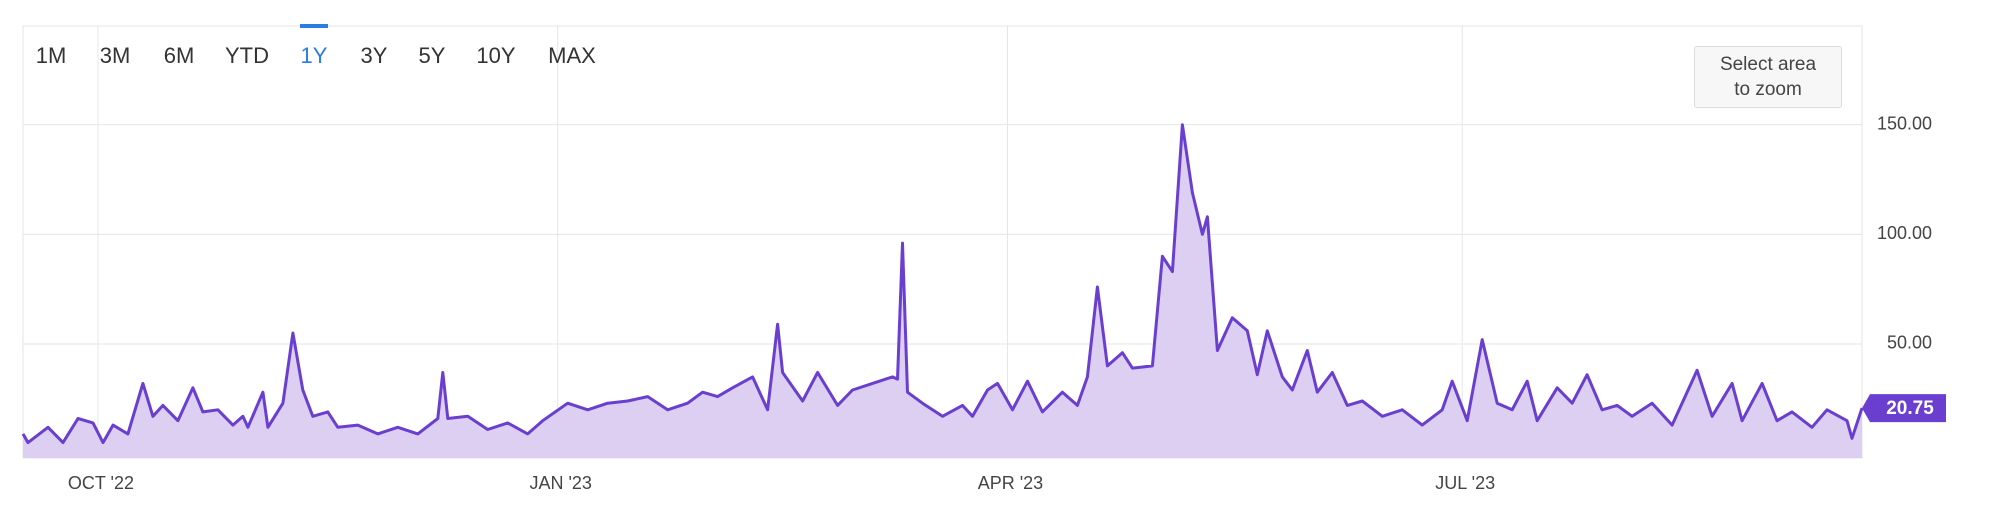 The image size is (2000, 508). I want to click on y-tick-label: 100.00, so click(1904, 233).